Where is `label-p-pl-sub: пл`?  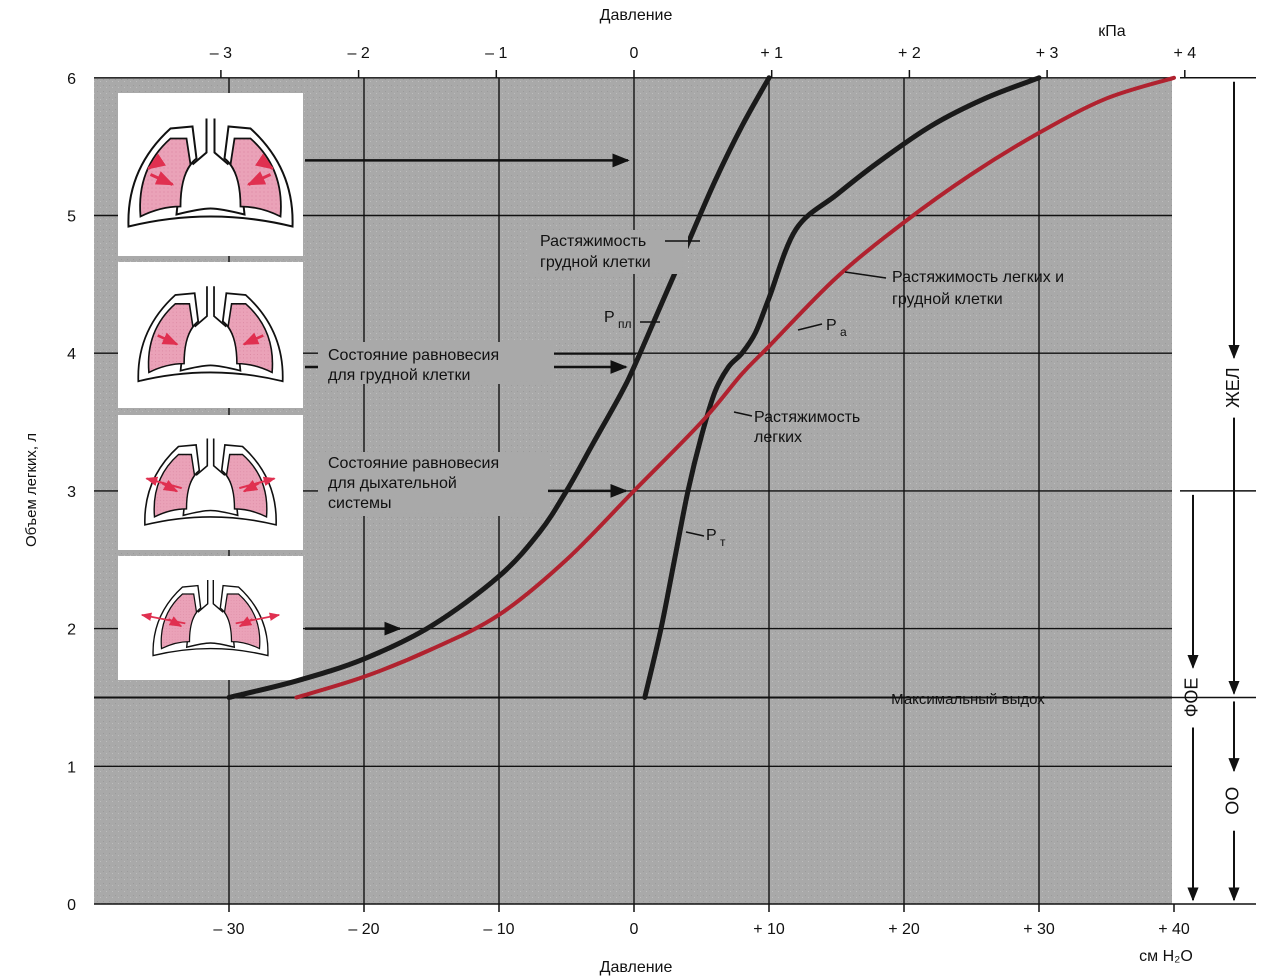 label-p-pl-sub: пл is located at coordinates (625, 324).